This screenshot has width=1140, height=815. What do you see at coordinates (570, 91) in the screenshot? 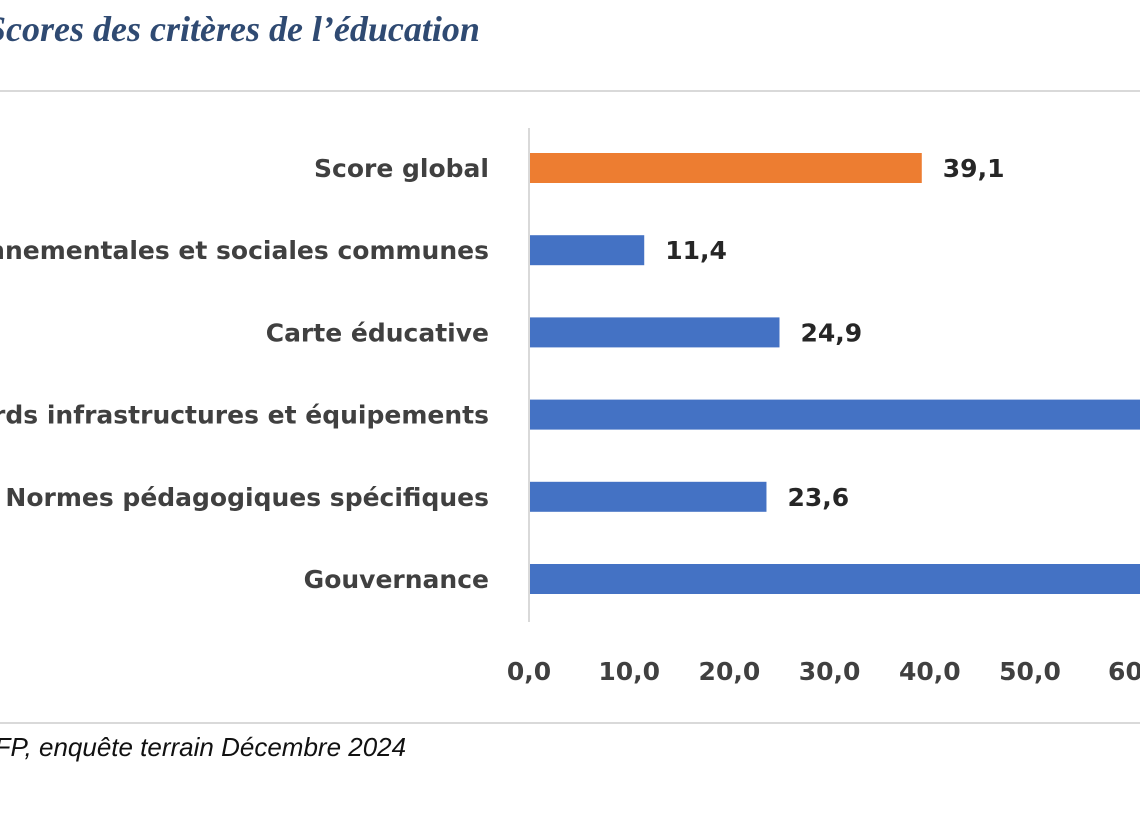
I see `top-divider` at bounding box center [570, 91].